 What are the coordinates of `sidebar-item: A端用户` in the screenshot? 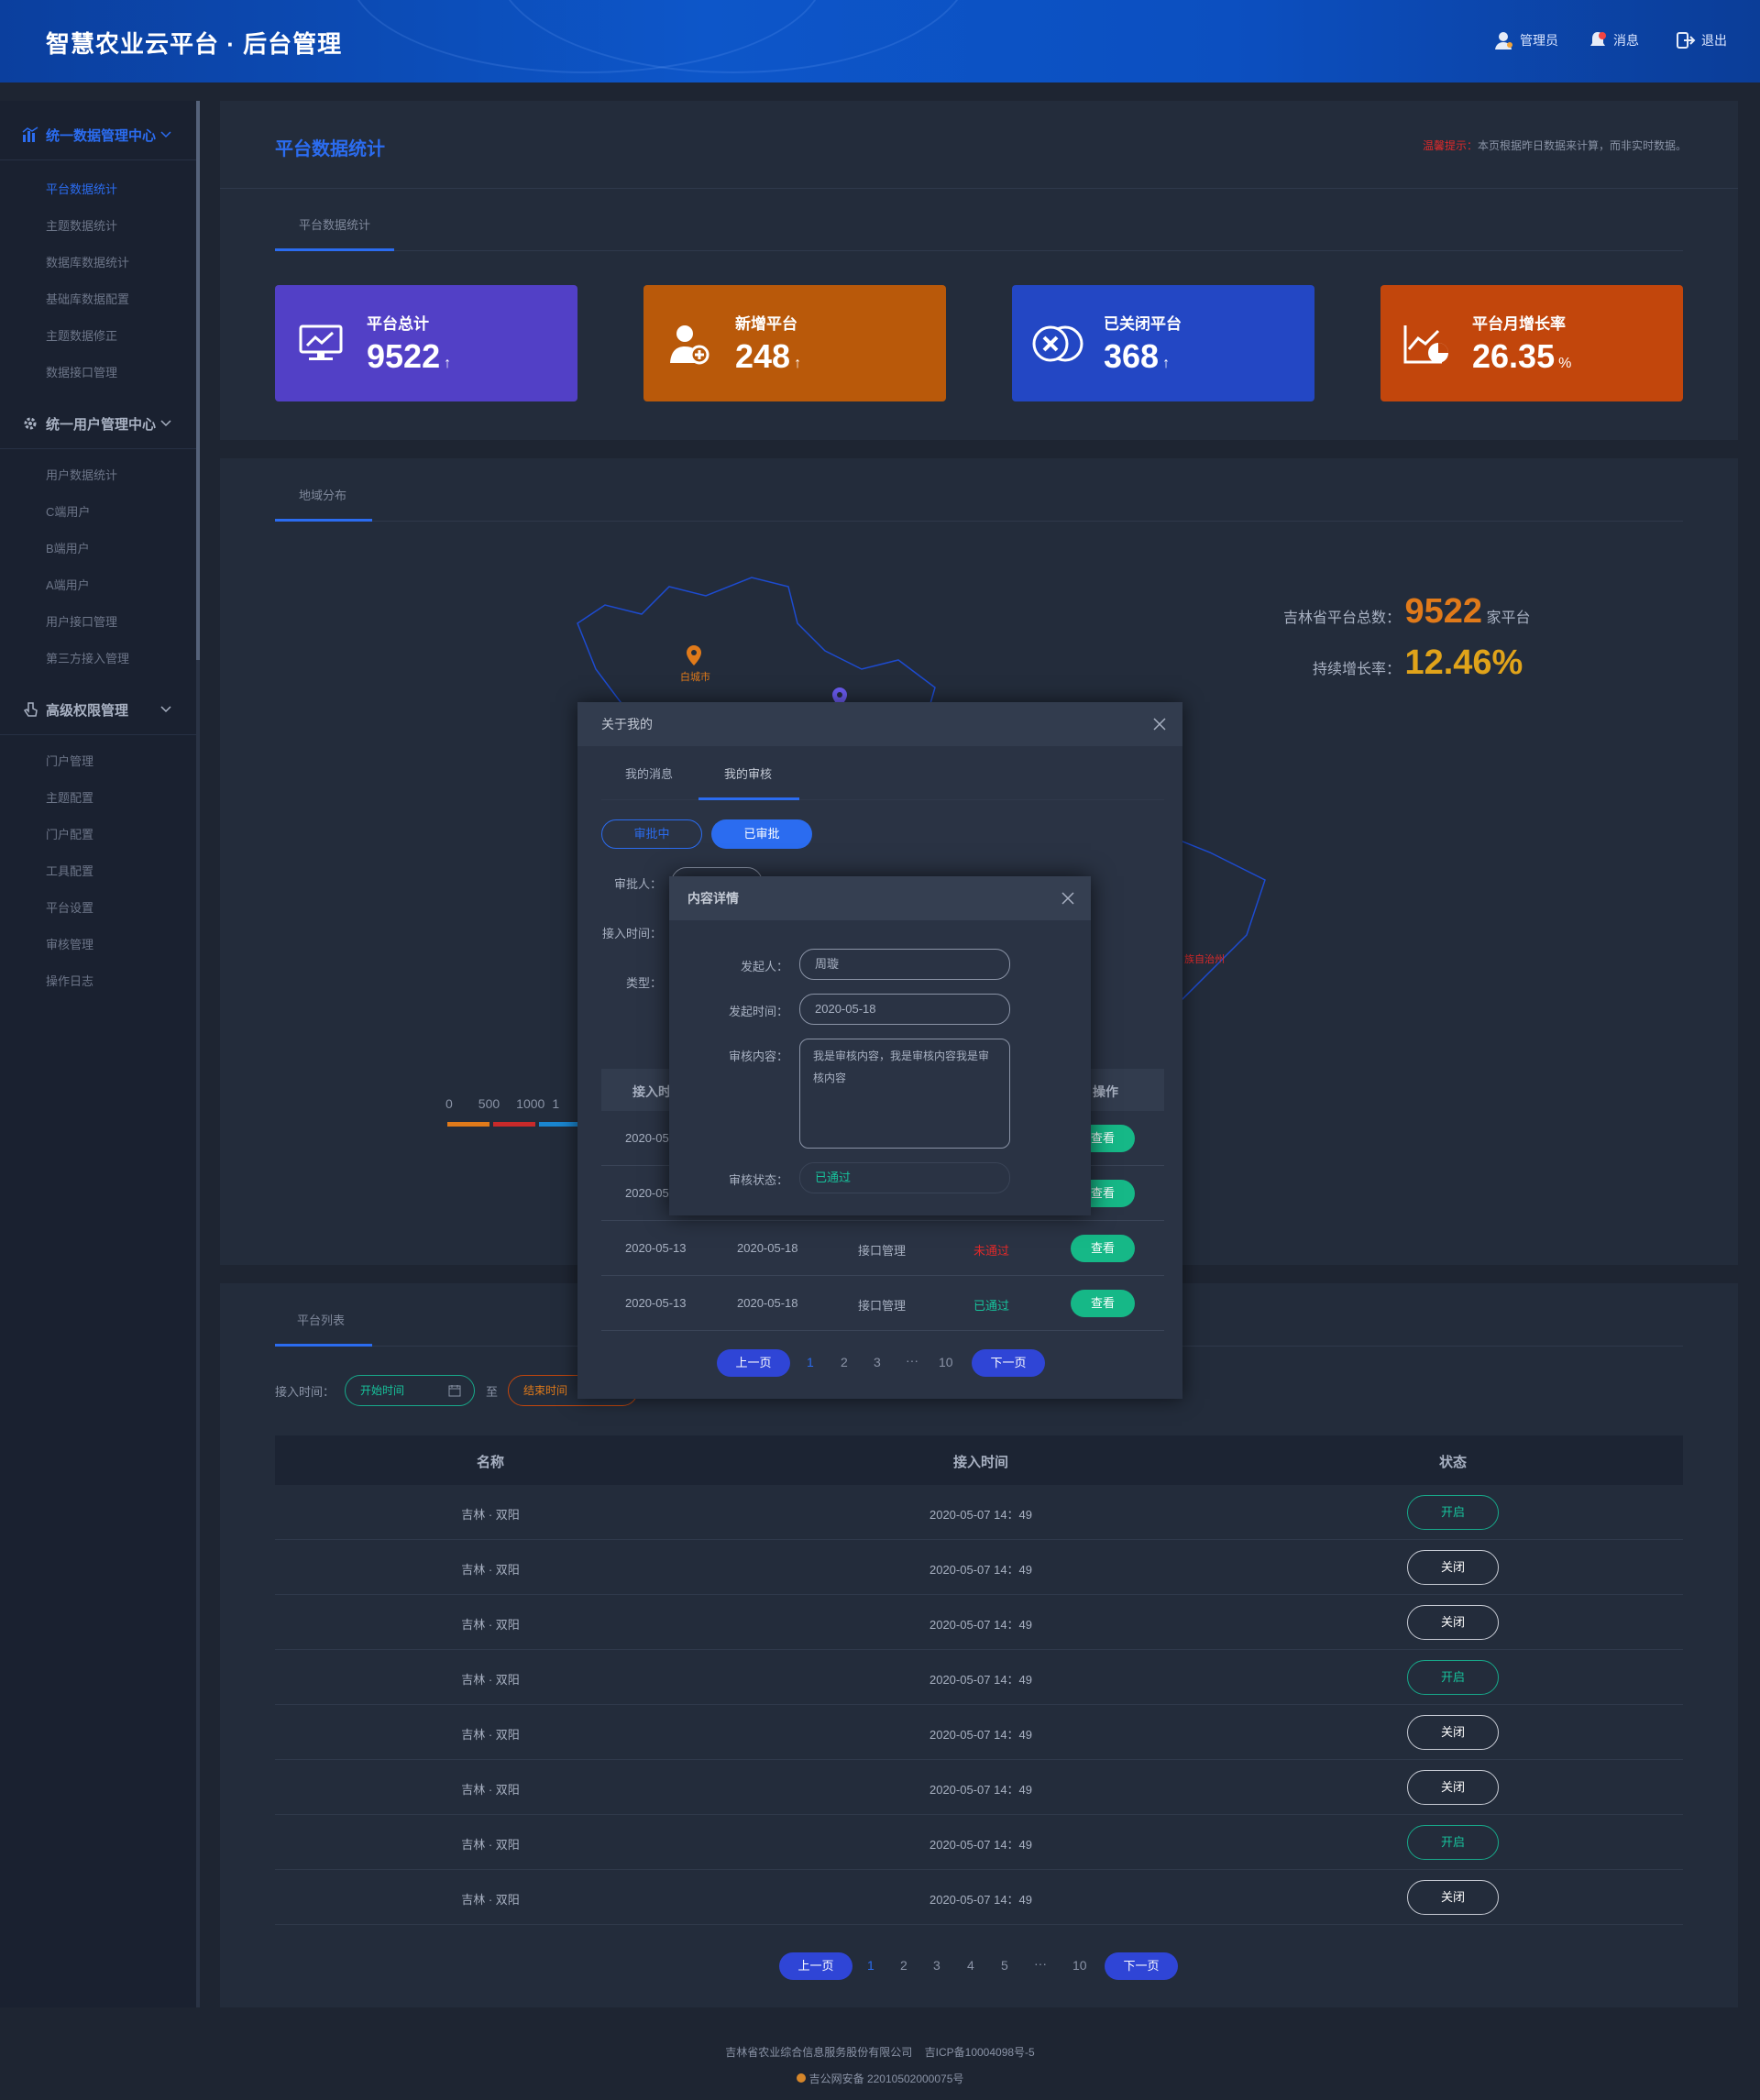 It's located at (68, 585).